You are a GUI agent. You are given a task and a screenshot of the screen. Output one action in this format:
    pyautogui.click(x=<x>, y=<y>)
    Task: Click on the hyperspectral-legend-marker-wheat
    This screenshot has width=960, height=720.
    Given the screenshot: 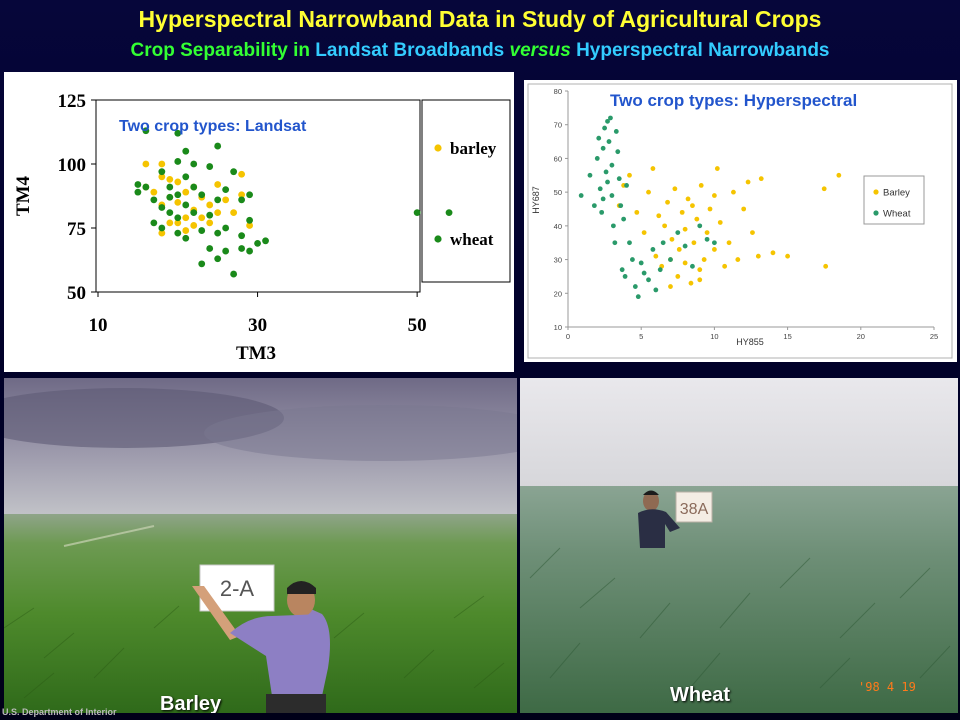 What is the action you would take?
    pyautogui.click(x=876, y=213)
    